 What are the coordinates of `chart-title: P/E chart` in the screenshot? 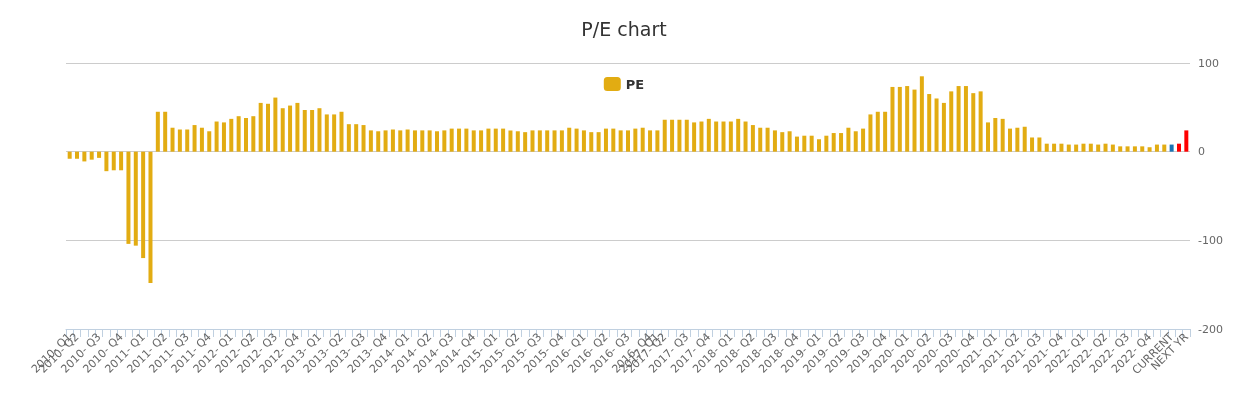 It's located at (624, 28).